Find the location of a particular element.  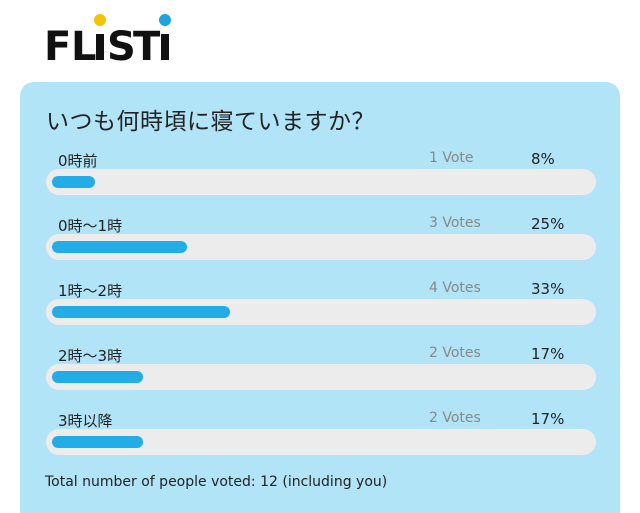

blue-dot-icon is located at coordinates (165, 20).